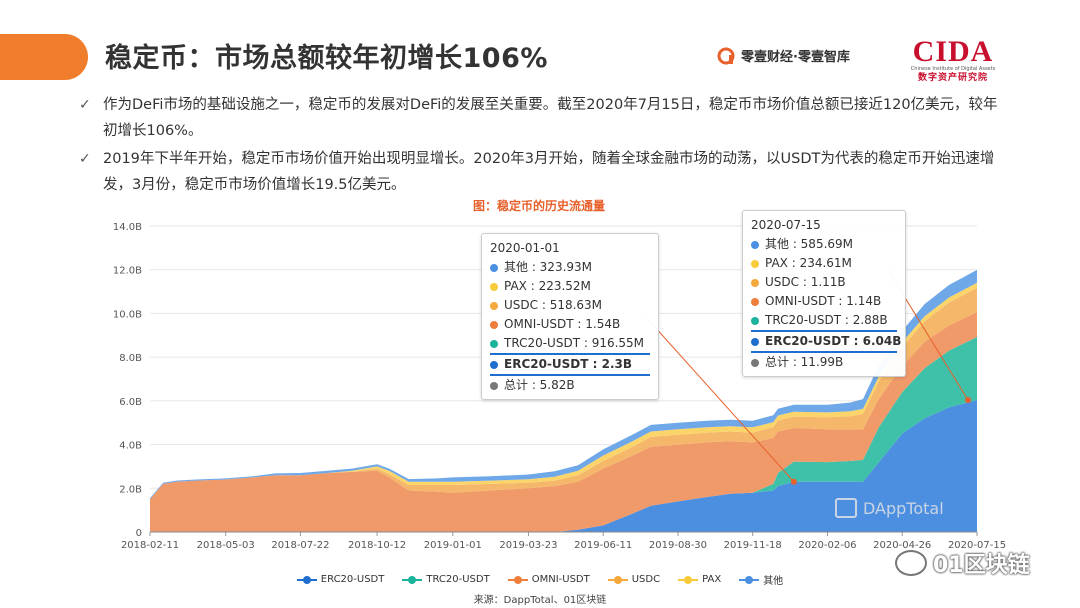 The height and width of the screenshot is (608, 1080). Describe the element at coordinates (130, 402) in the screenshot. I see `y-tick-label: 6.0B` at that location.